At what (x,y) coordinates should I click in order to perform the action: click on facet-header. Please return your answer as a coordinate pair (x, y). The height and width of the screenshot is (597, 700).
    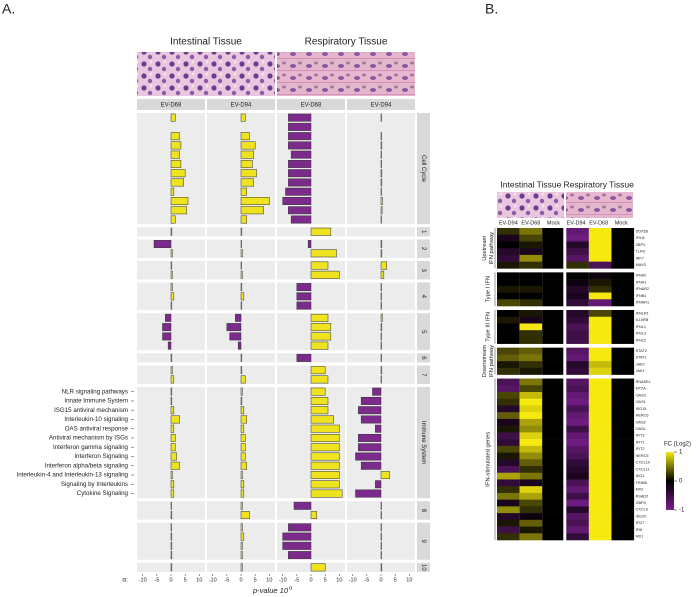
    Looking at the image, I should click on (241, 104).